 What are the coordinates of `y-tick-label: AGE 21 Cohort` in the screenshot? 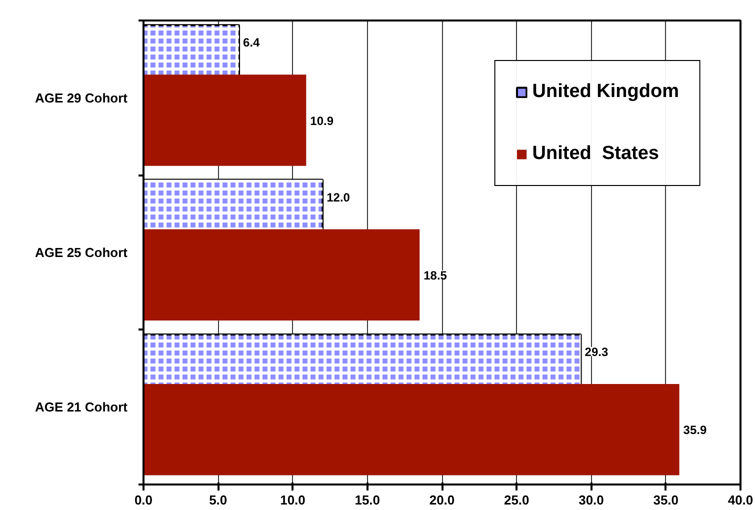 It's located at (81, 407).